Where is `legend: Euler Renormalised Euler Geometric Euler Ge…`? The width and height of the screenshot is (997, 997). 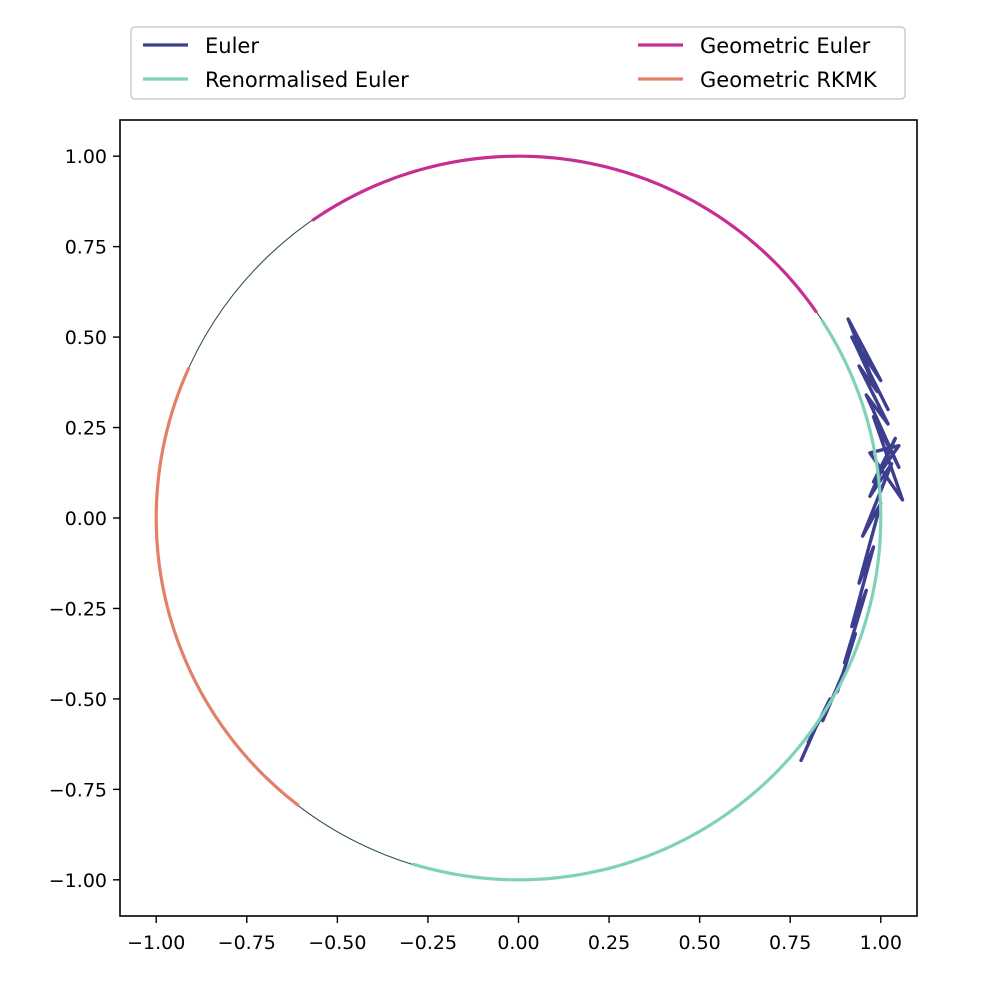
legend: Euler Renormalised Euler Geometric Euler Ge… is located at coordinates (518, 63).